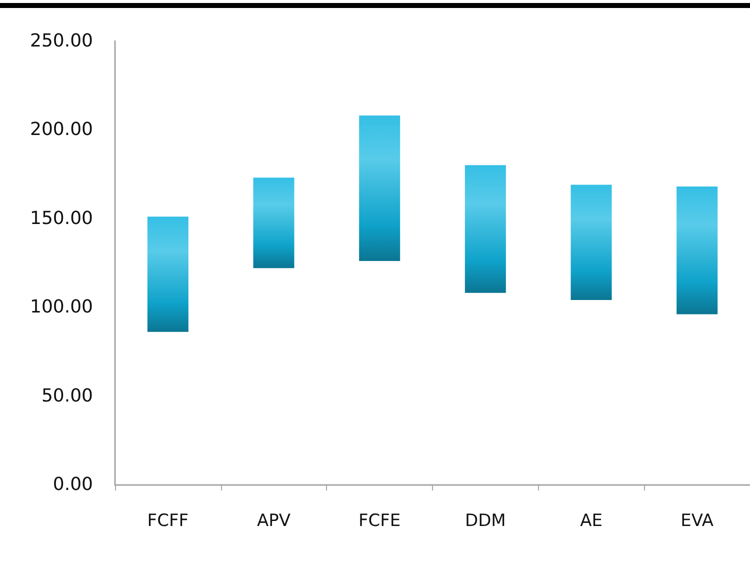 Image resolution: width=750 pixels, height=568 pixels. What do you see at coordinates (67, 395) in the screenshot?
I see `y-tick-label: 50.00` at bounding box center [67, 395].